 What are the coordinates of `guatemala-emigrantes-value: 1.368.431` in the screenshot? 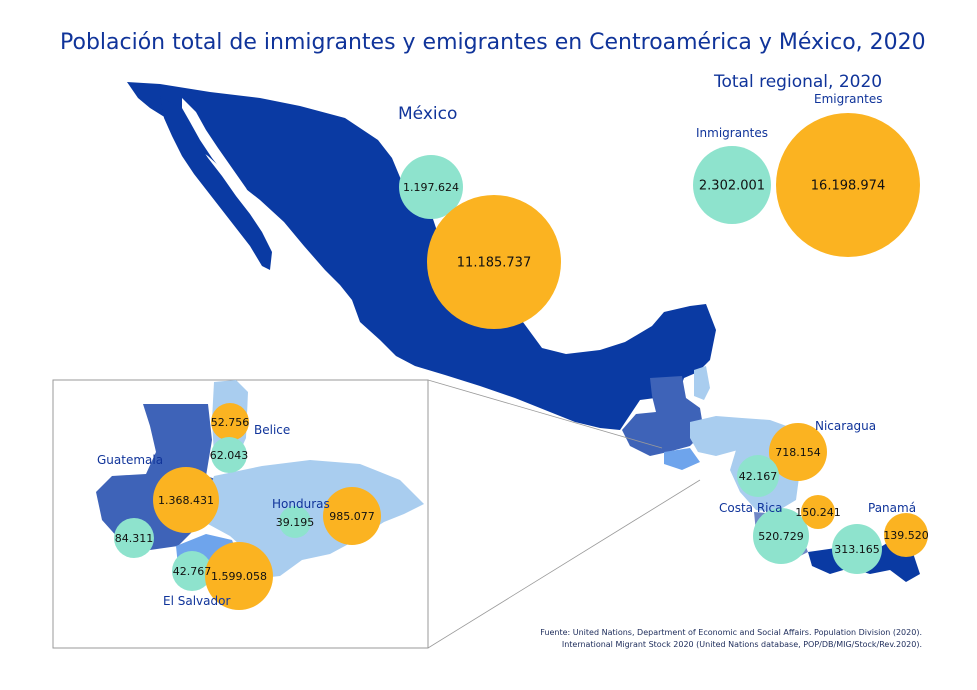 It's located at (186, 500).